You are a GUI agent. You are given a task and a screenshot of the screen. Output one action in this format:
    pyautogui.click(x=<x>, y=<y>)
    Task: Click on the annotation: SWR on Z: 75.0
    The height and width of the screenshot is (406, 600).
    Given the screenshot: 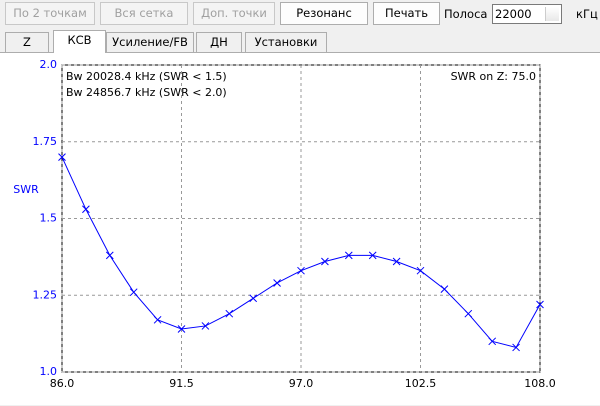 What is the action you would take?
    pyautogui.click(x=493, y=76)
    